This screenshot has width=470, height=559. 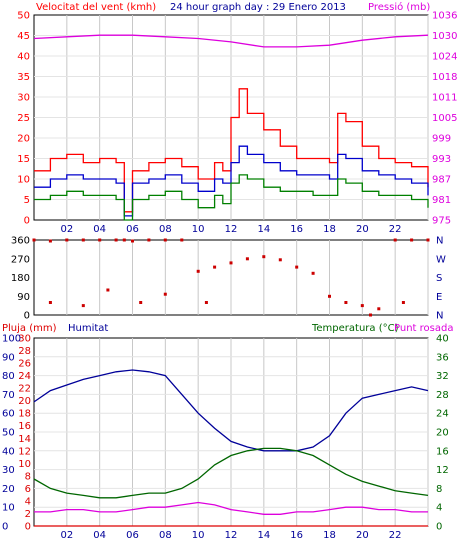 I want to click on series-temperature, so click(x=231, y=473).